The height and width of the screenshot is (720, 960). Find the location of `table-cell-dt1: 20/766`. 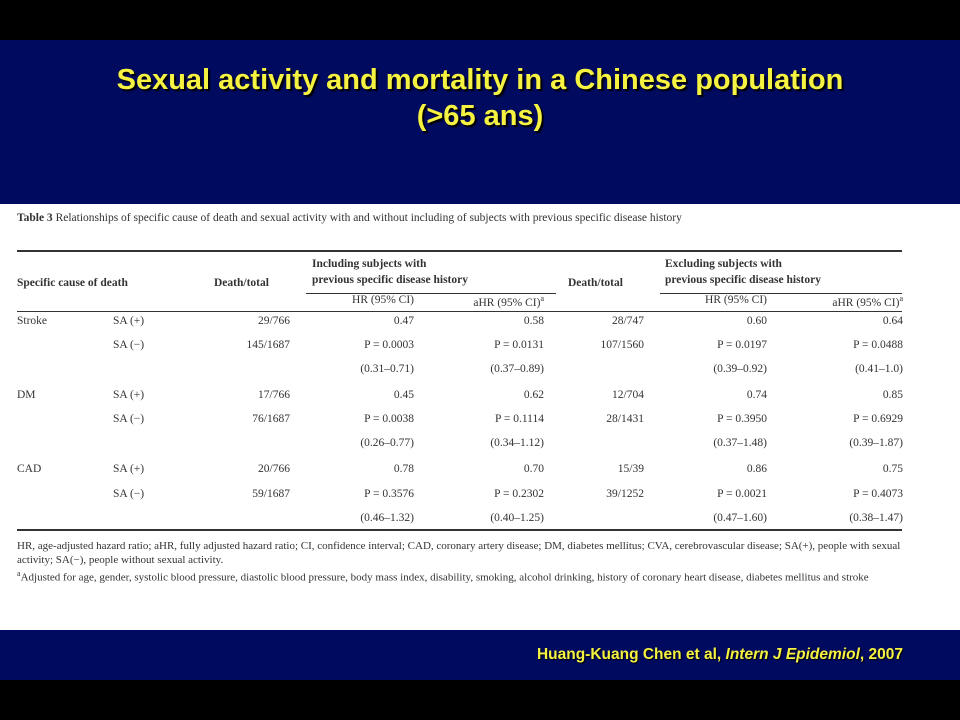

table-cell-dt1: 20/766 is located at coordinates (274, 469).